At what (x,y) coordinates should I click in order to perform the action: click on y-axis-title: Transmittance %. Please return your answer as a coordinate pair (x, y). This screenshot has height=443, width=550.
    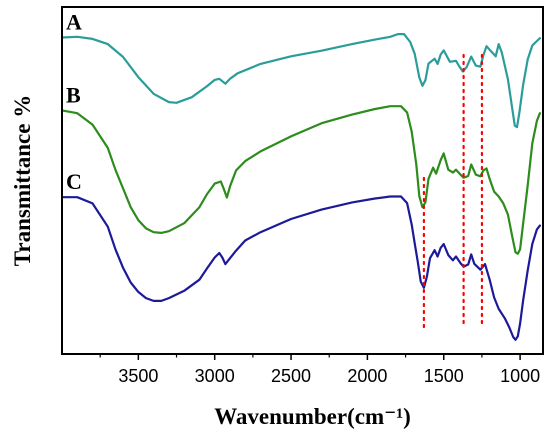
    Looking at the image, I should click on (22, 180).